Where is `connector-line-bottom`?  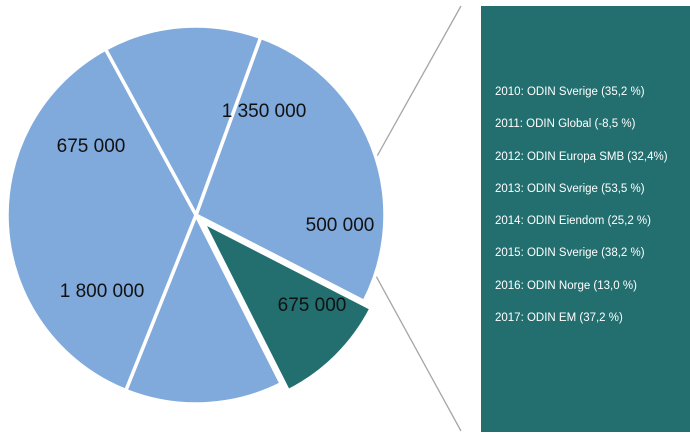
connector-line-bottom is located at coordinates (418, 353).